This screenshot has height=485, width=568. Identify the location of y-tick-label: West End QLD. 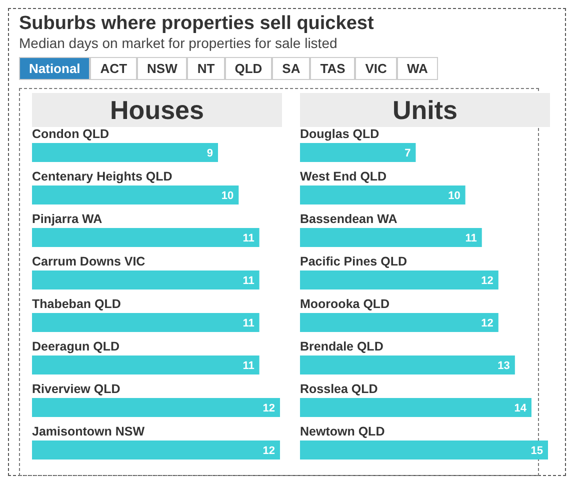
(343, 177).